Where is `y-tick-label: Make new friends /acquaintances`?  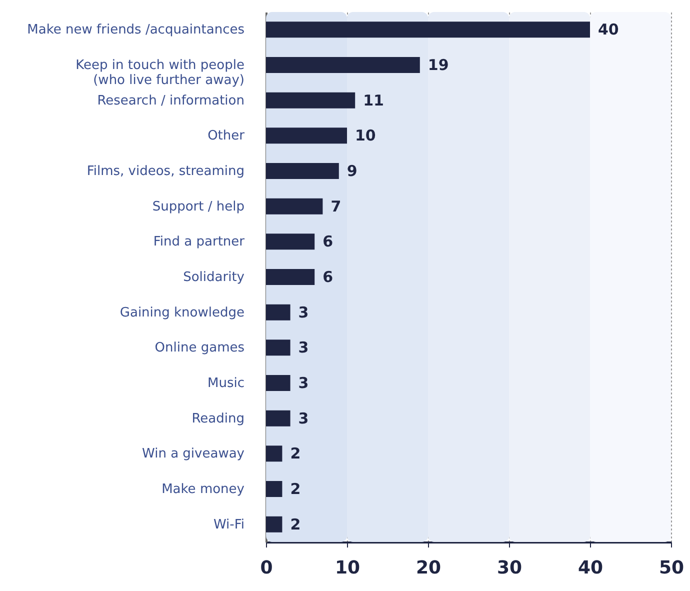 y-tick-label: Make new friends /acquaintances is located at coordinates (136, 30).